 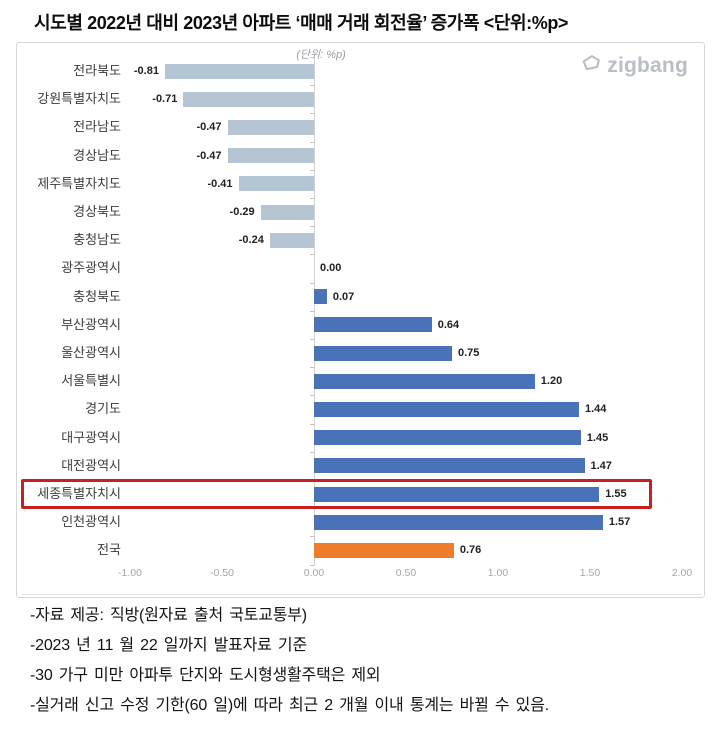 What do you see at coordinates (130, 573) in the screenshot?
I see `x-axis-tick-label: -1.00` at bounding box center [130, 573].